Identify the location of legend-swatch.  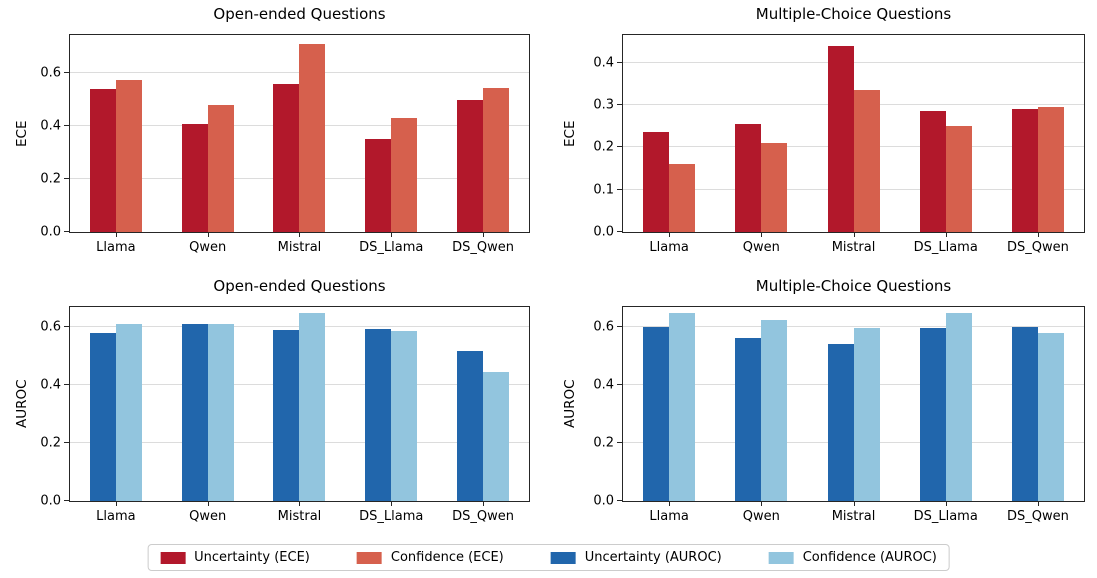
(369, 557).